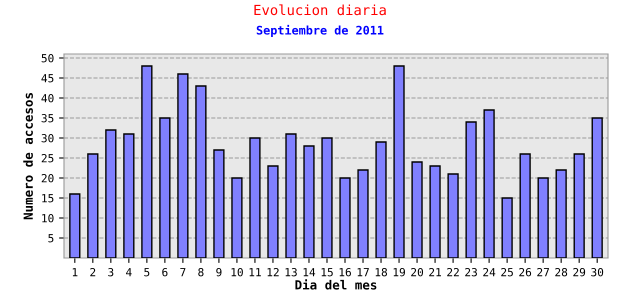 The width and height of the screenshot is (640, 300). I want to click on x-tick-label: 6, so click(165, 272).